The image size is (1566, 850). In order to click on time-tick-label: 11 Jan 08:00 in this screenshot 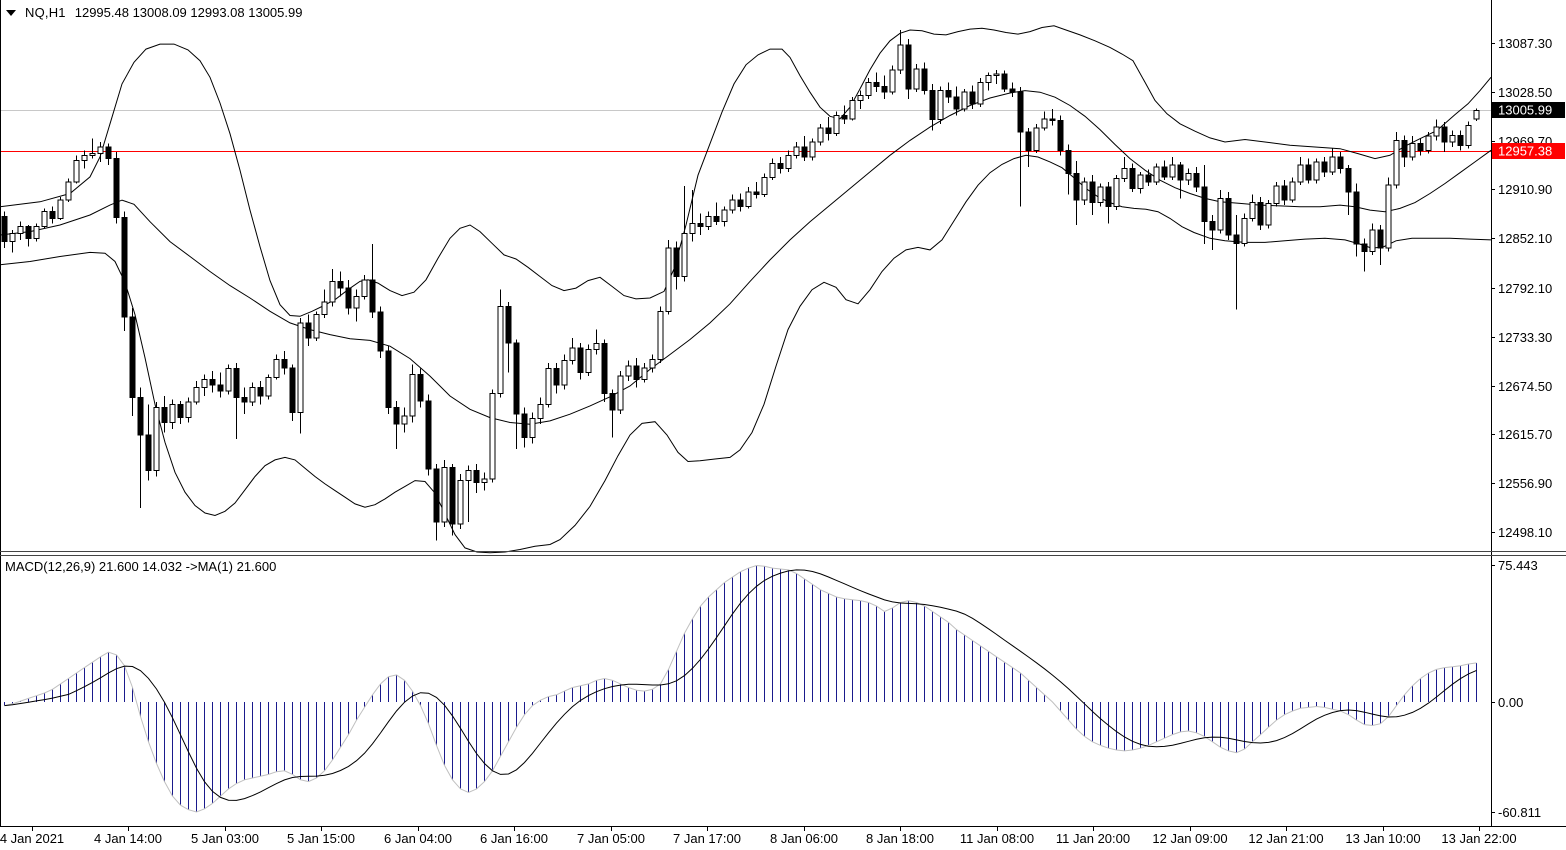, I will do `click(997, 838)`.